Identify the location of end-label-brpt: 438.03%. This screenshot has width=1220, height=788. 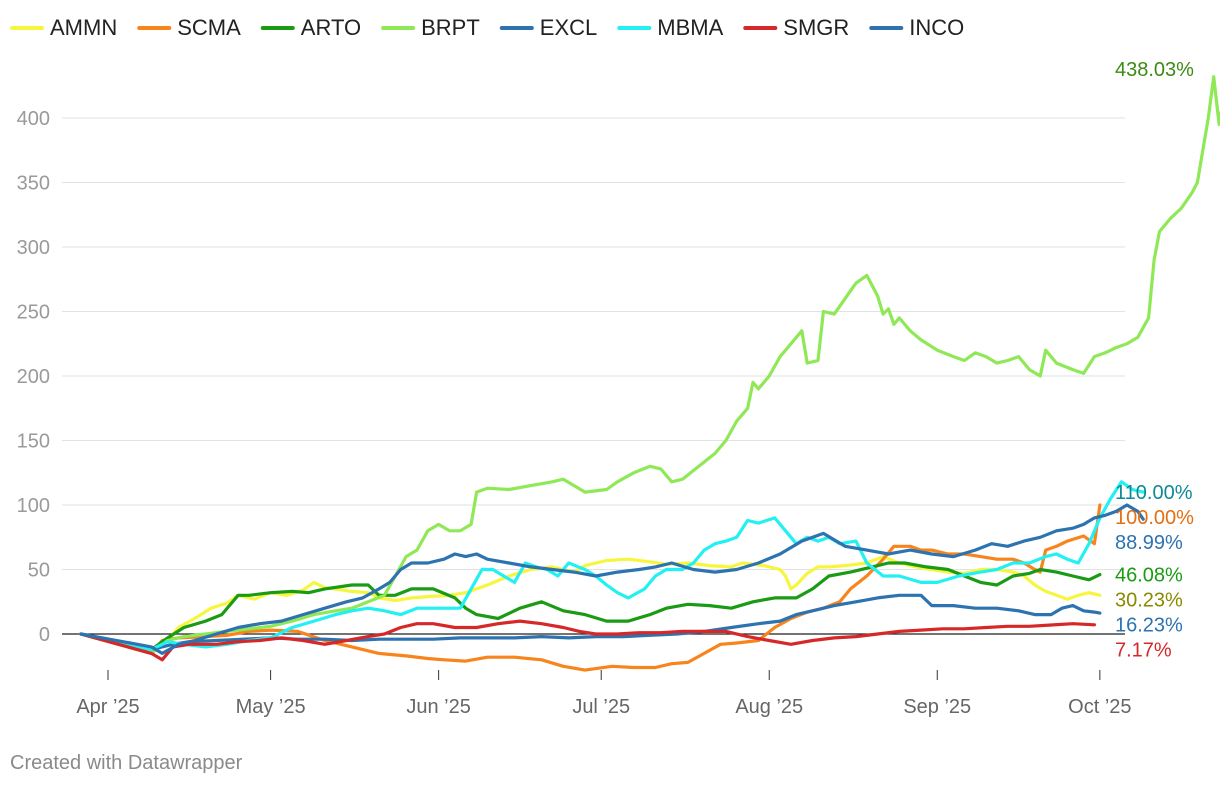
(1154, 70).